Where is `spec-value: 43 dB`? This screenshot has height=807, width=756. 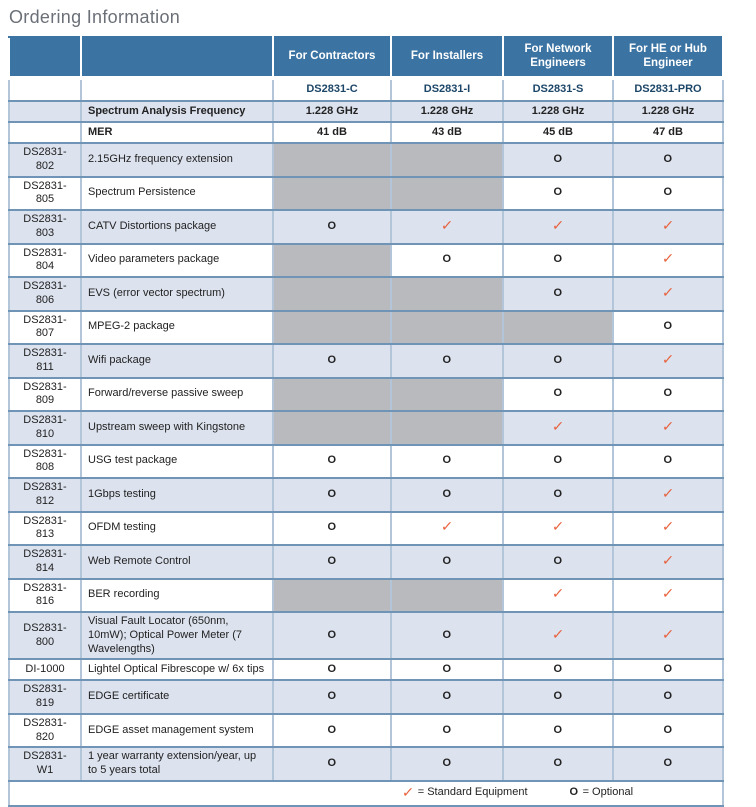 spec-value: 43 dB is located at coordinates (447, 132).